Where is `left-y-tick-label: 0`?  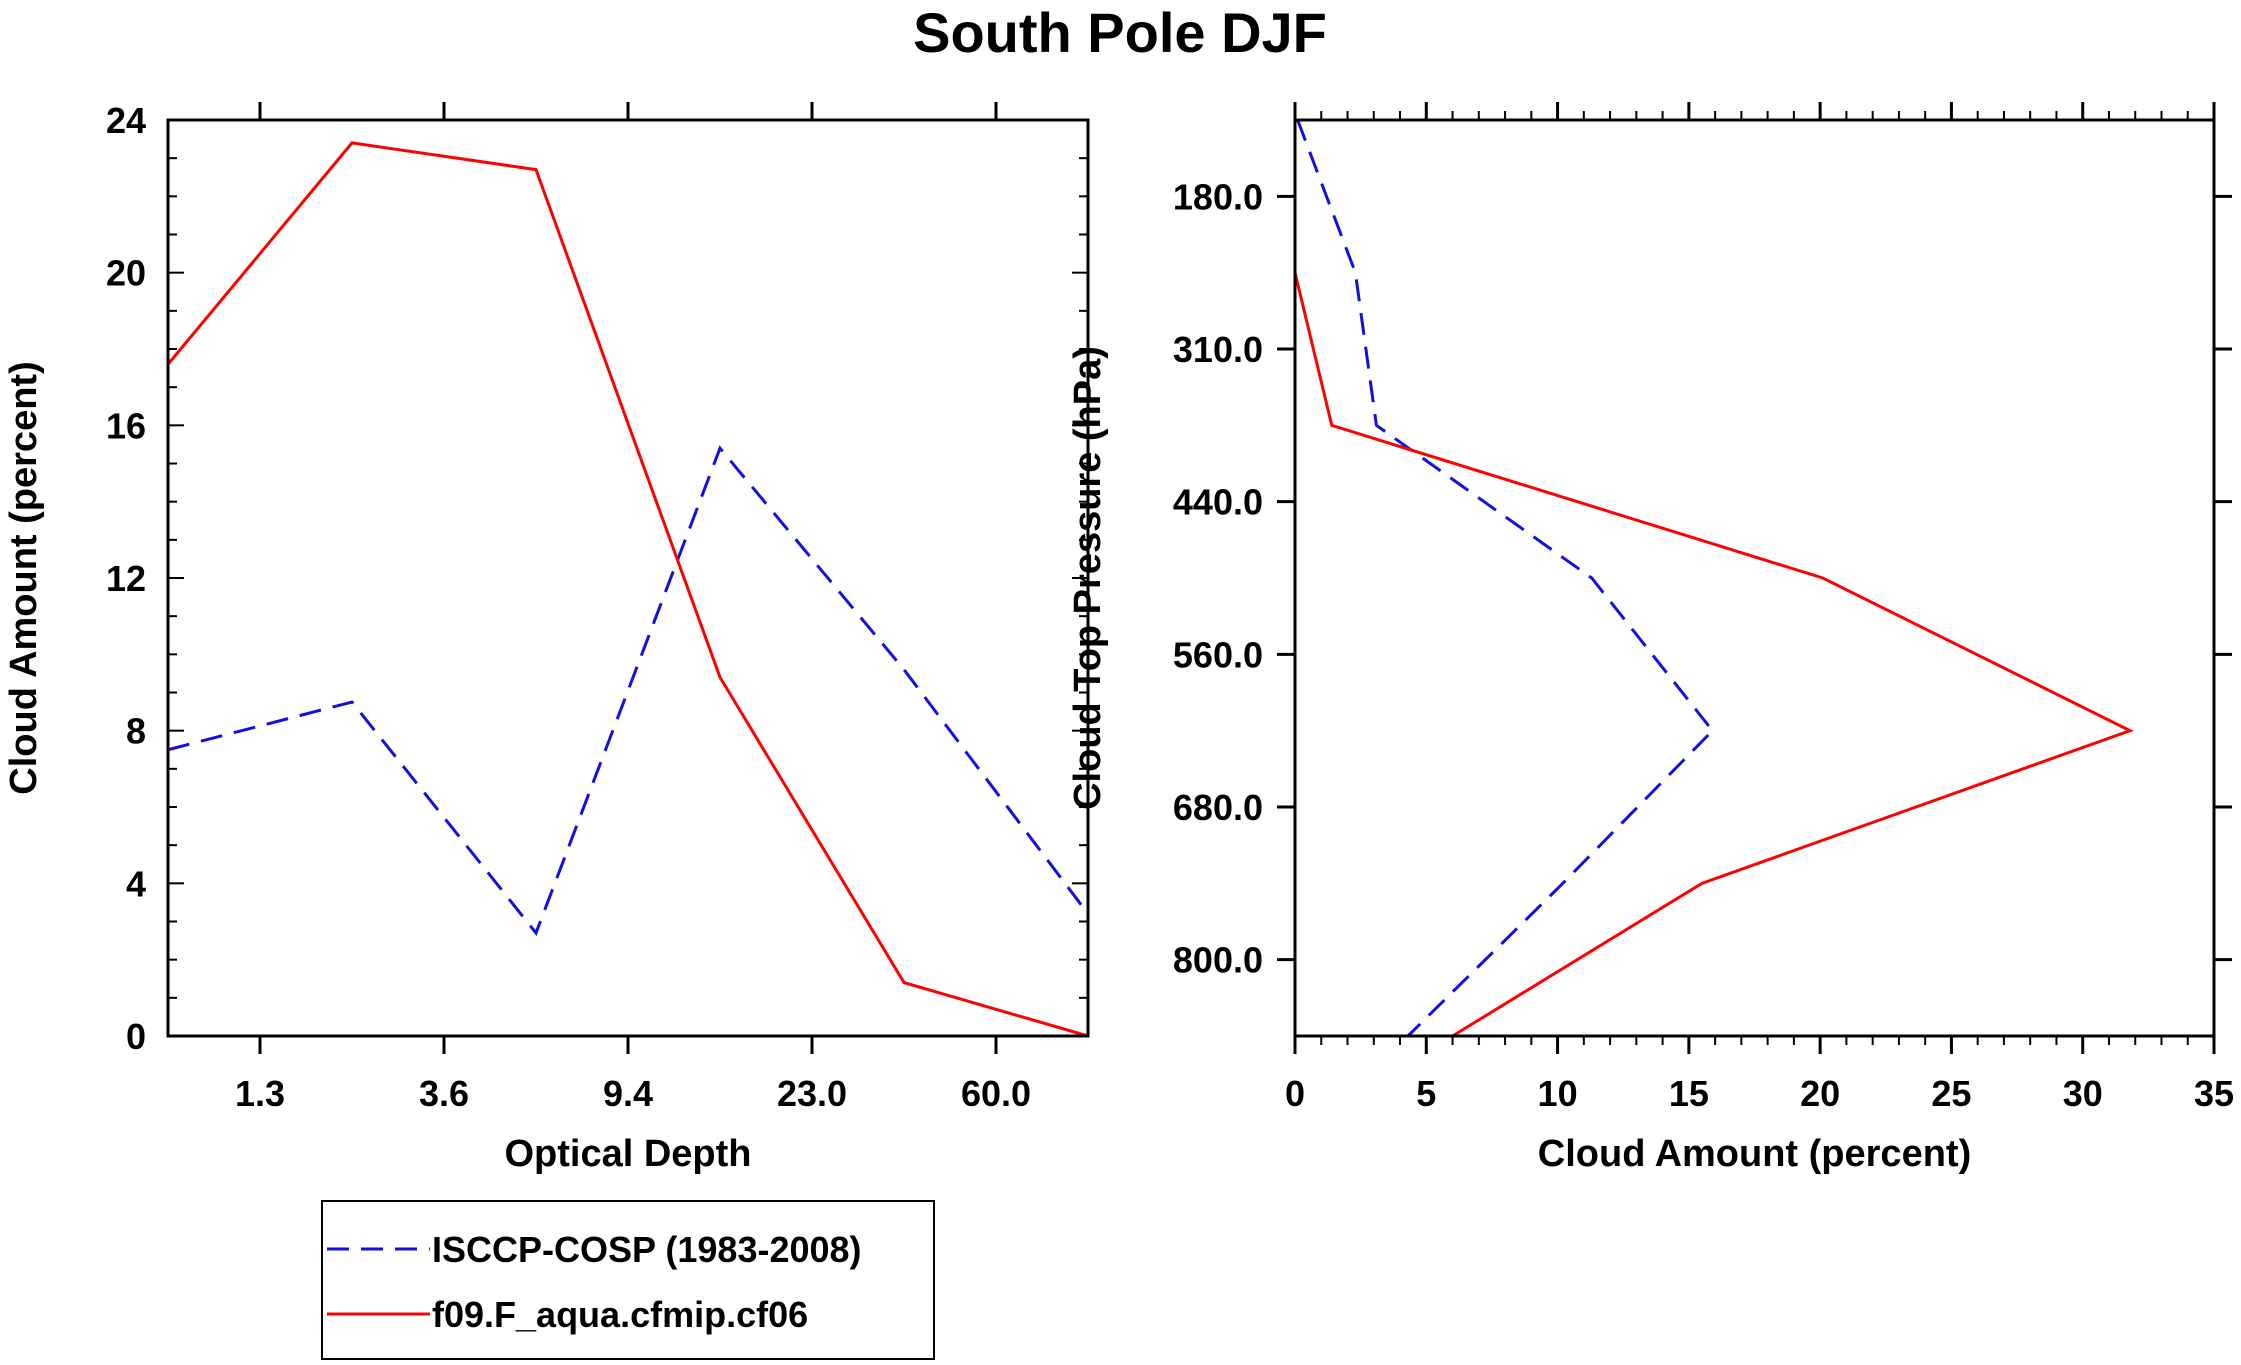 left-y-tick-label: 0 is located at coordinates (136, 1036).